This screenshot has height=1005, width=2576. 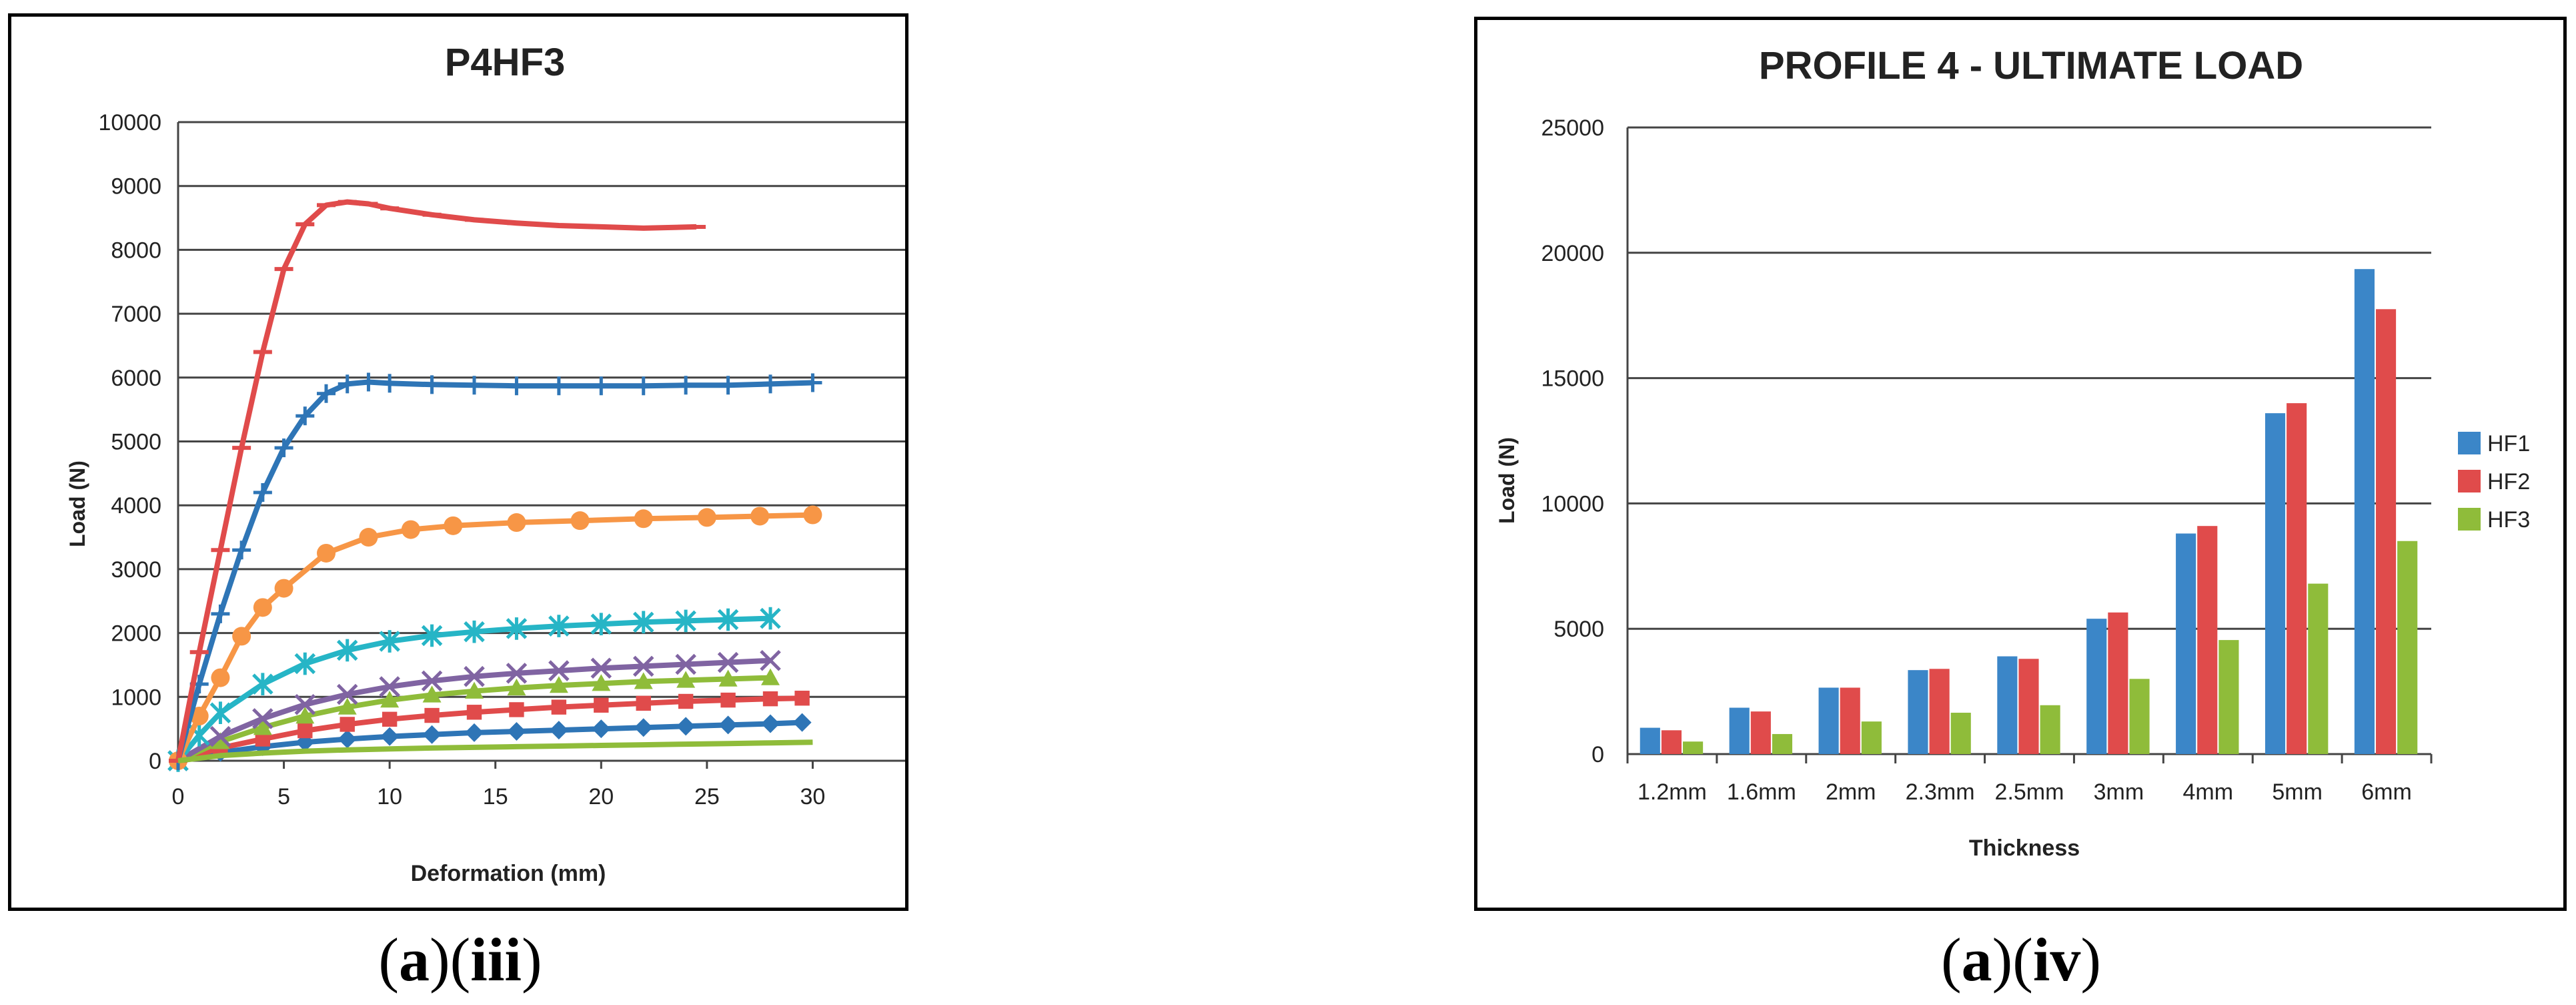 What do you see at coordinates (495, 637) in the screenshot?
I see `series-4mm` at bounding box center [495, 637].